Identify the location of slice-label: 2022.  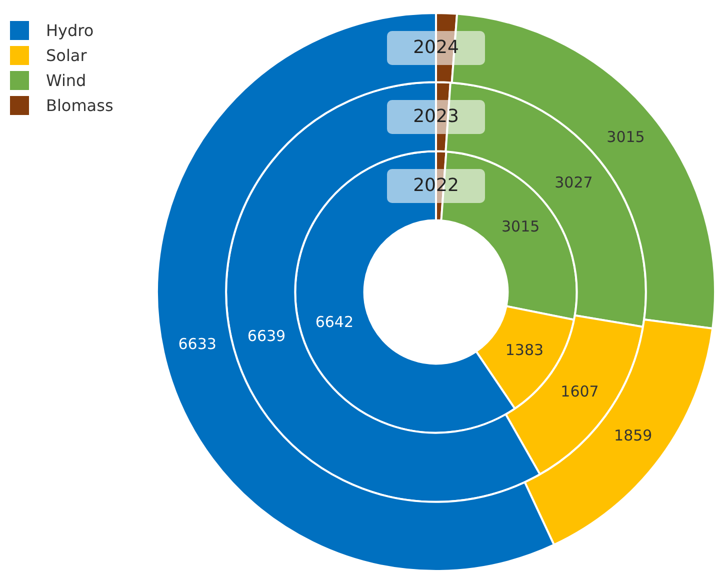
(436, 185).